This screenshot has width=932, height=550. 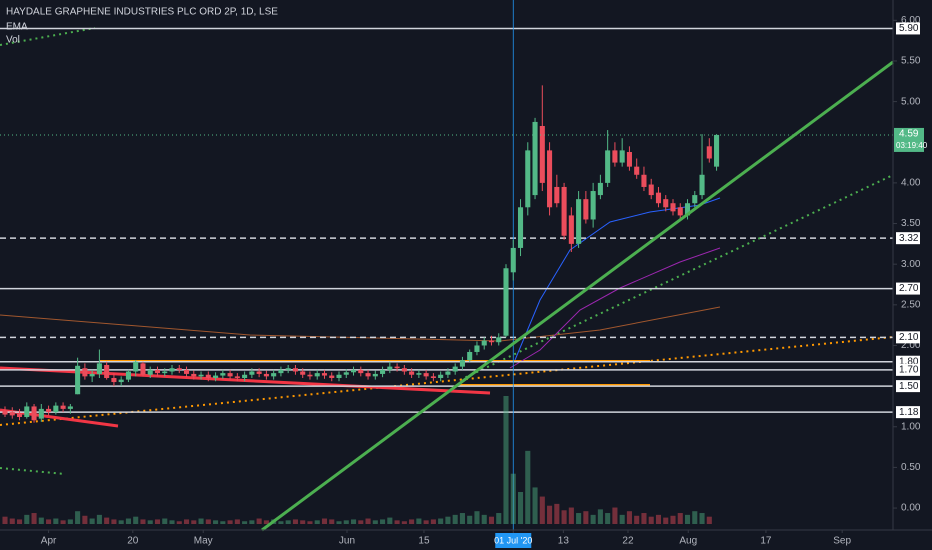 What do you see at coordinates (911, 101) in the screenshot?
I see `y-tick-label: 5.00` at bounding box center [911, 101].